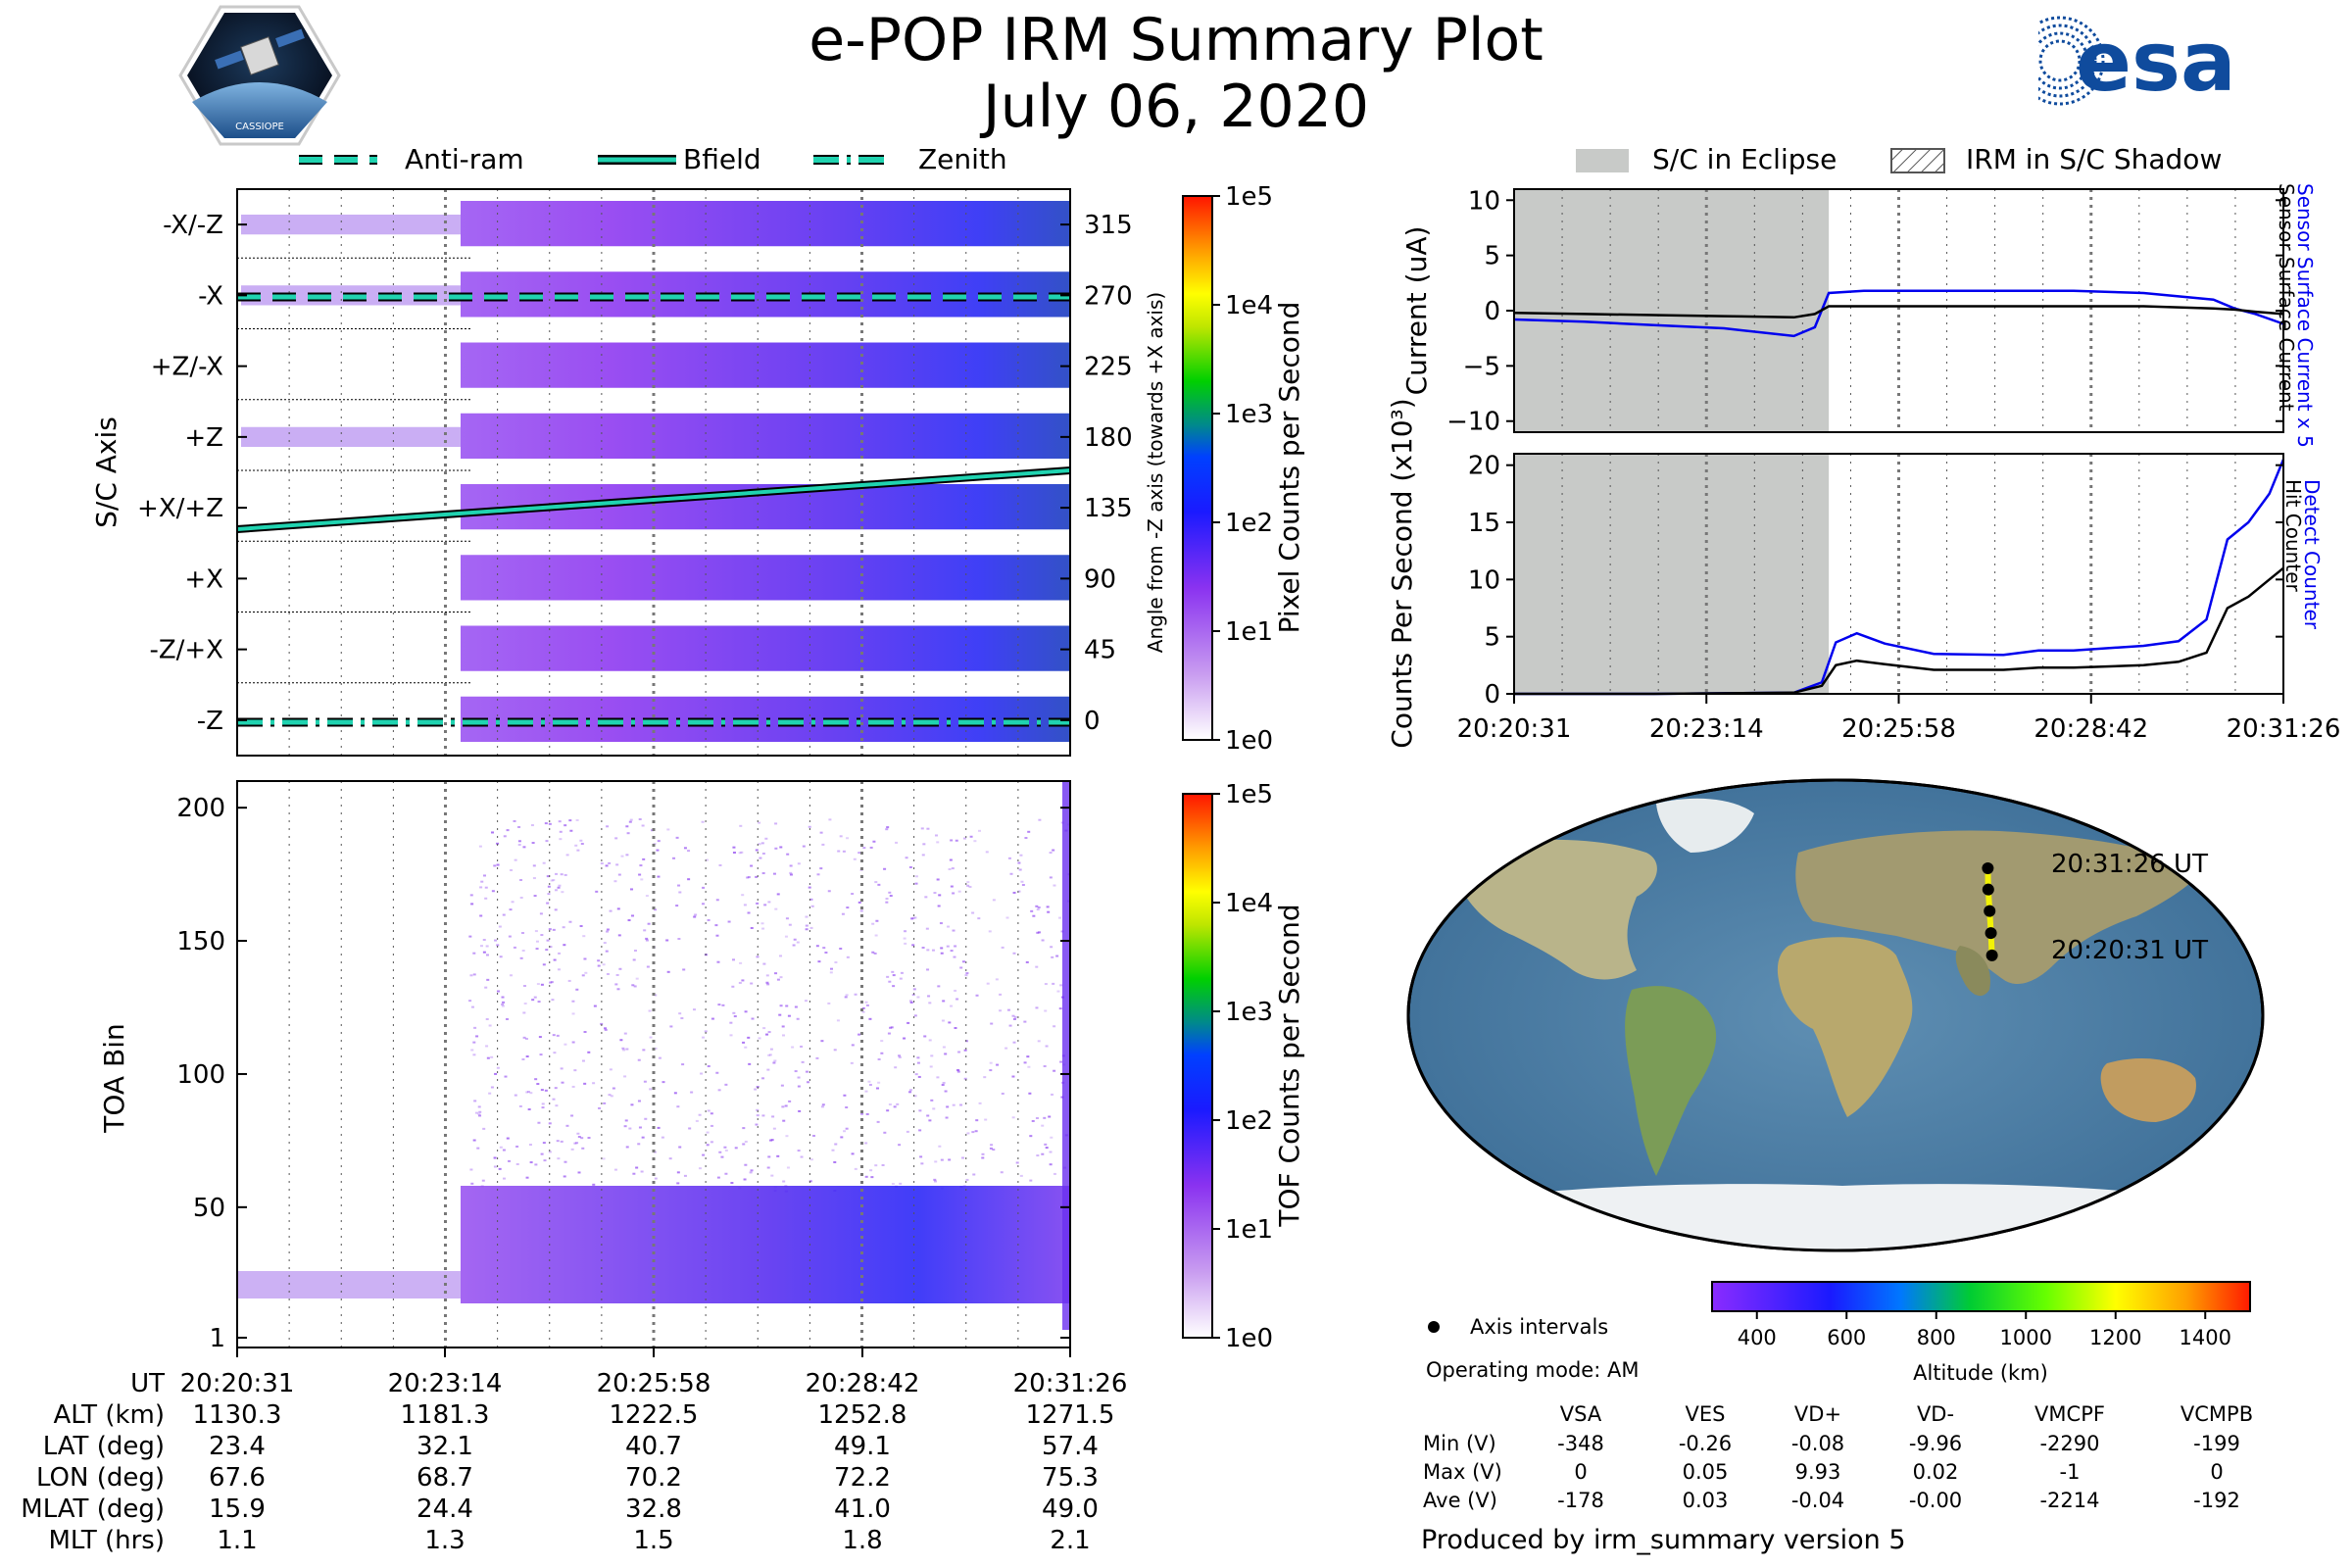 The width and height of the screenshot is (2352, 1568). I want to click on toa-ytick: 150, so click(200, 941).